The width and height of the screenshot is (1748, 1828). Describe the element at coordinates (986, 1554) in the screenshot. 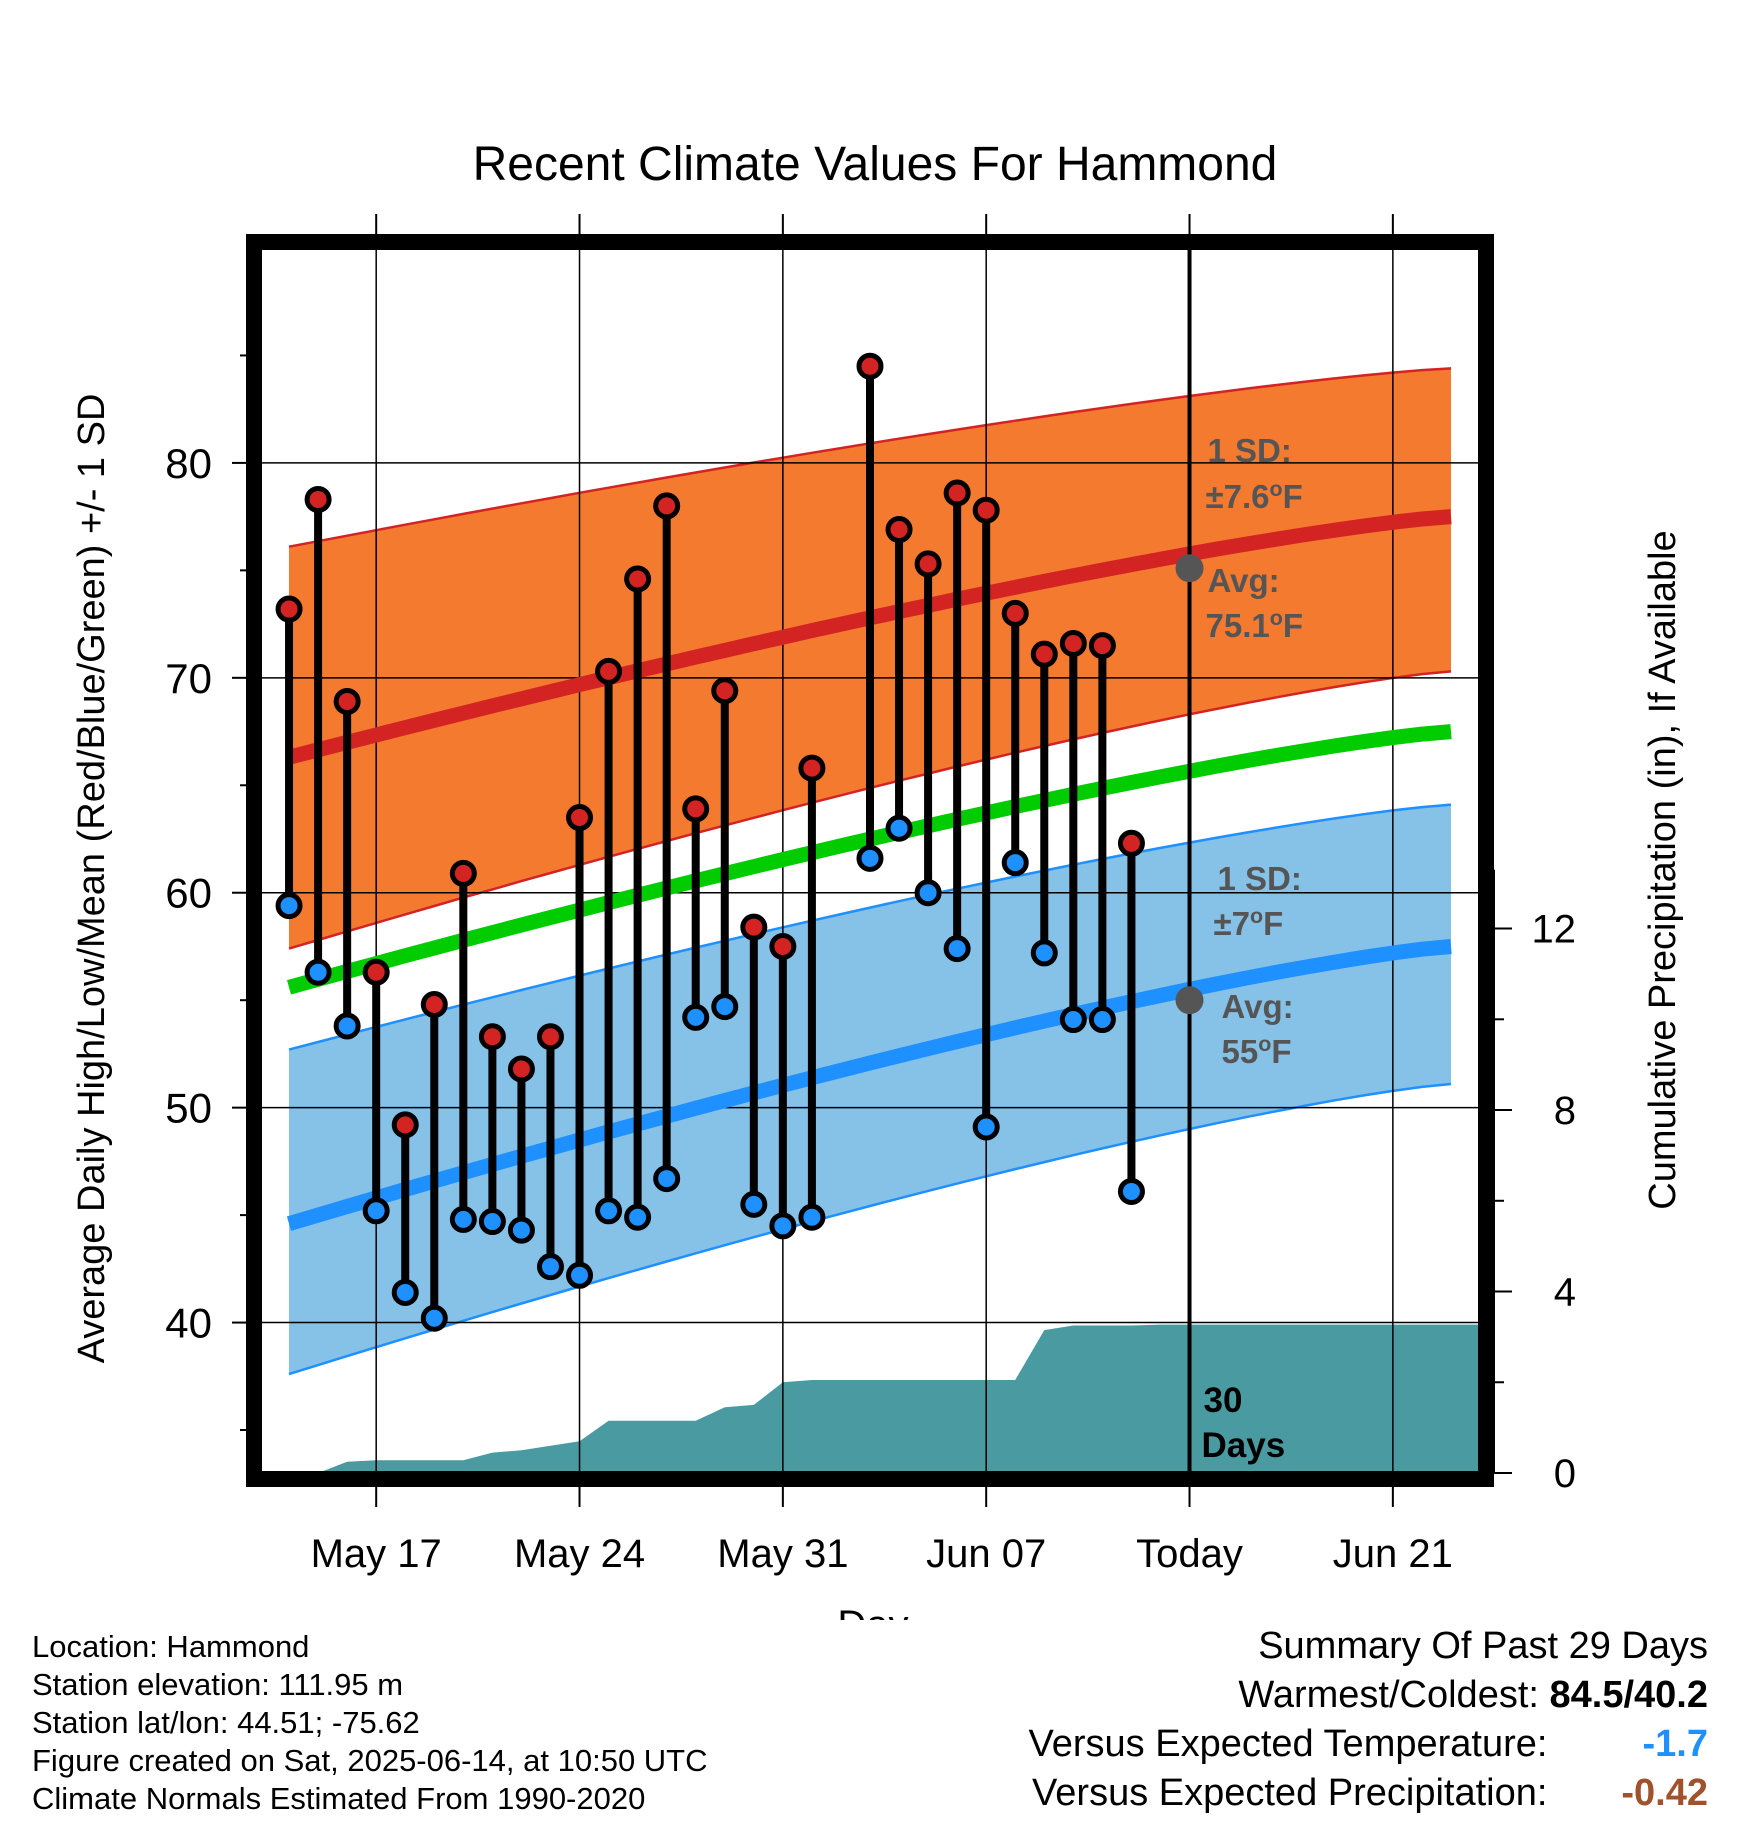

I see `x-tick-label-jun-07: Jun 07` at that location.